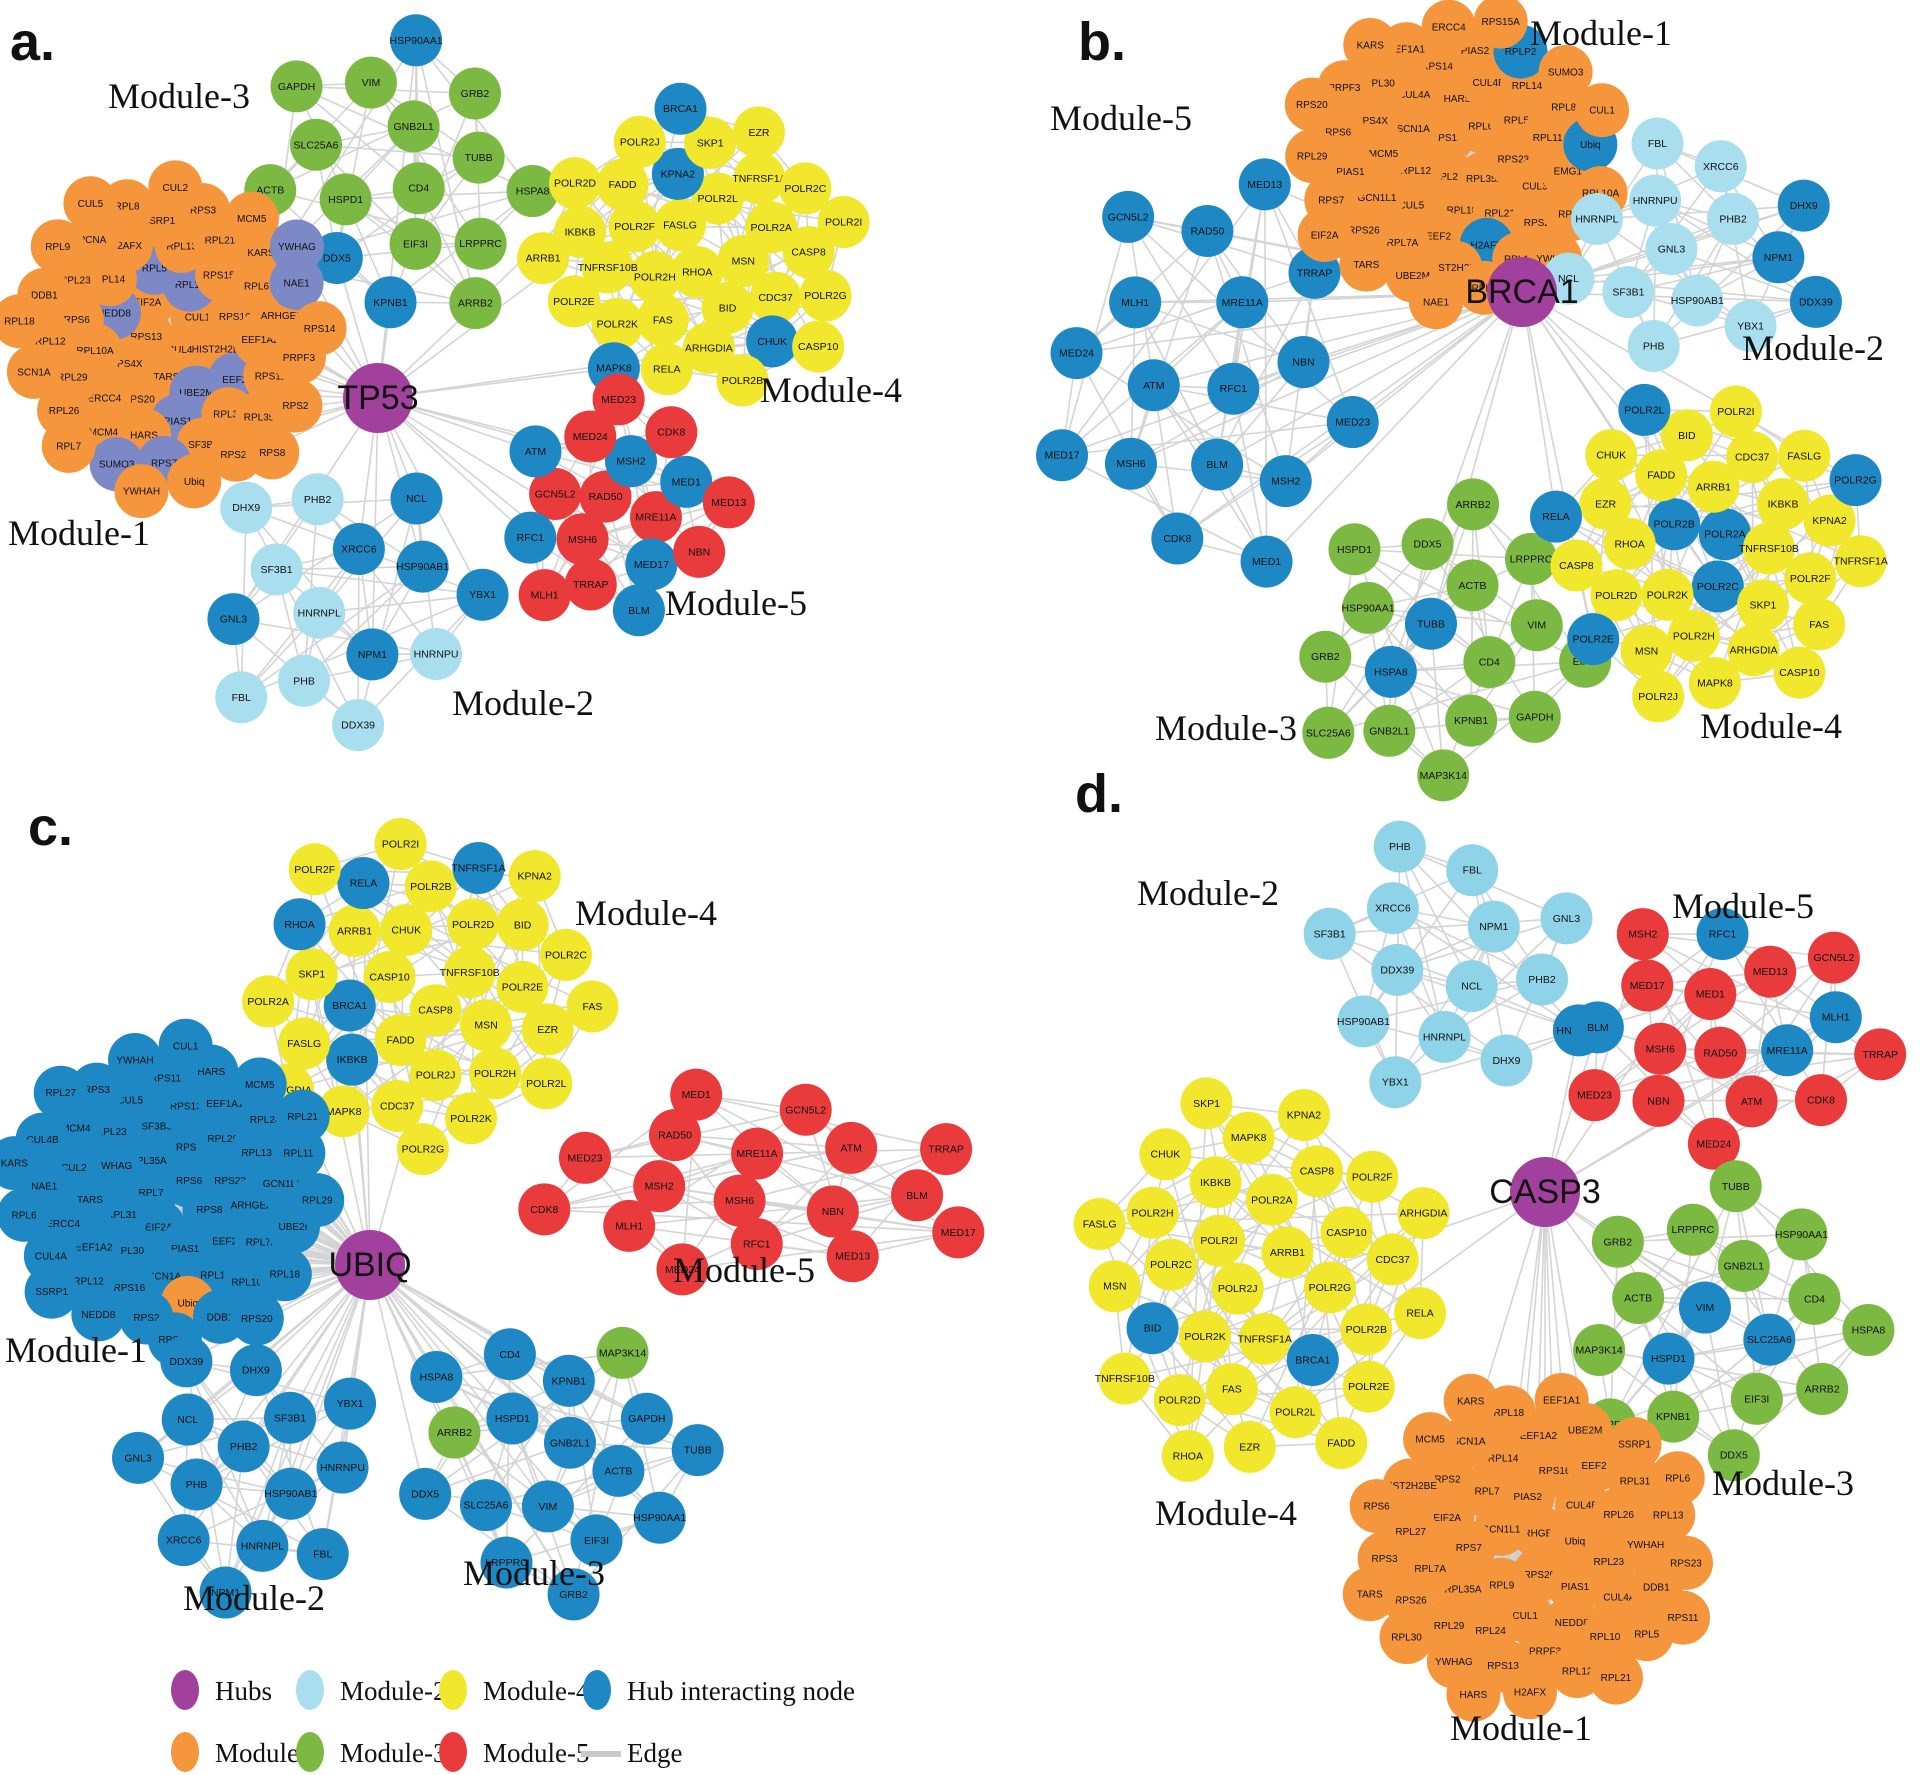 This screenshot has height=1775, width=1923. Describe the element at coordinates (354, 931) in the screenshot. I see `node-arrb1: ARRB1` at that location.